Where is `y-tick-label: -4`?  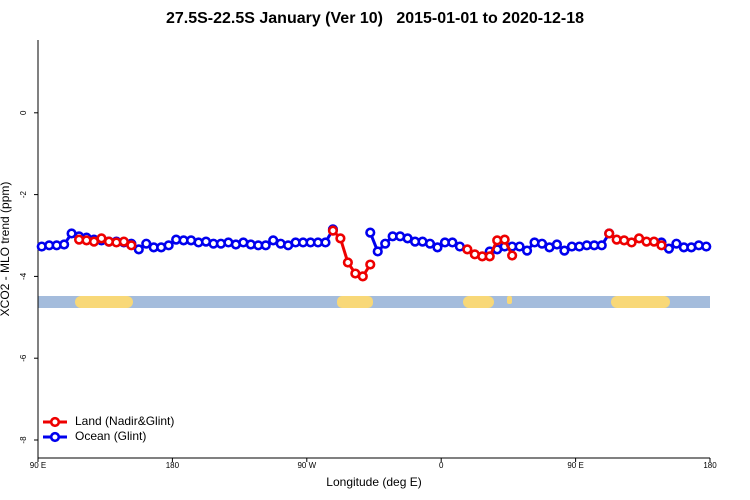
y-tick-label: -4 is located at coordinates (23, 276).